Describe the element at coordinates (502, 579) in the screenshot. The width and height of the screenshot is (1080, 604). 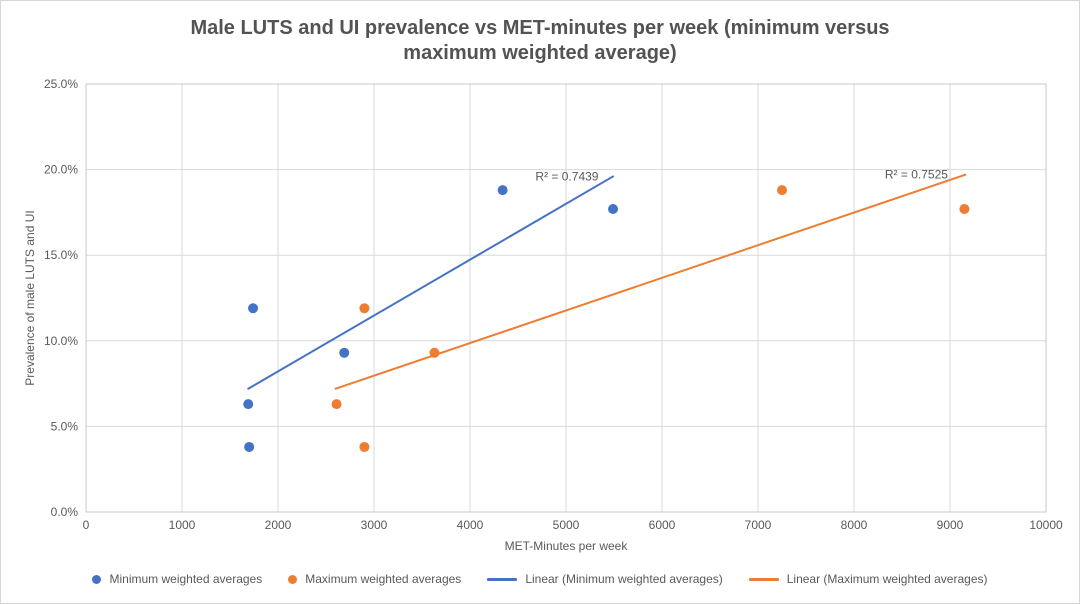
I see `legend-line-icon-linear-min` at that location.